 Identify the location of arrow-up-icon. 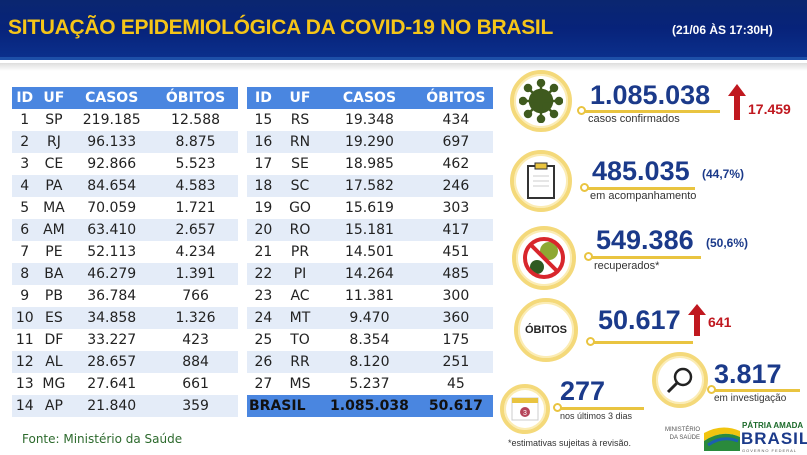
(697, 320).